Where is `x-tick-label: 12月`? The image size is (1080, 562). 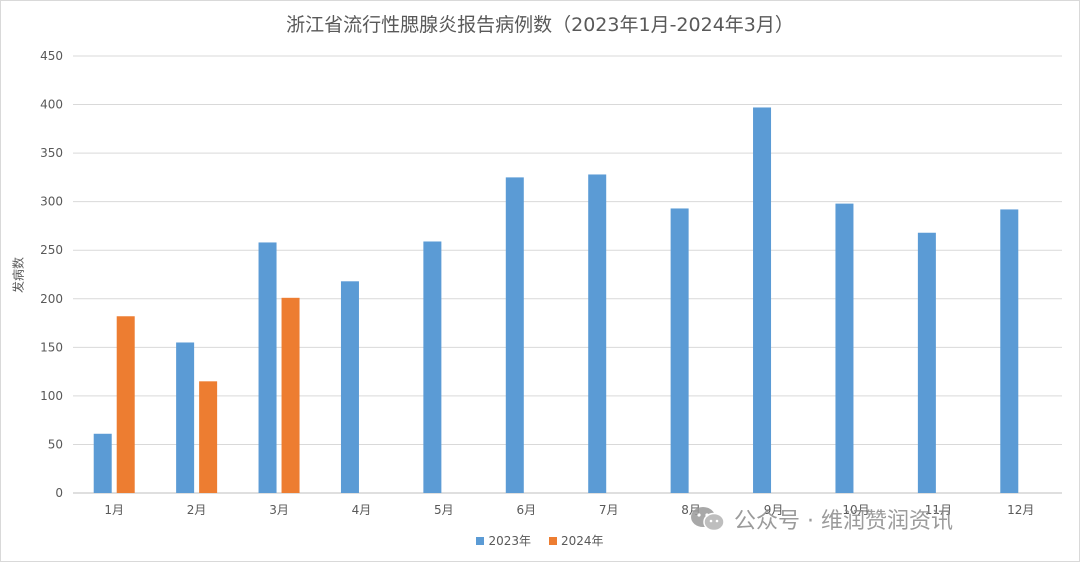
x-tick-label: 12月 is located at coordinates (1020, 510).